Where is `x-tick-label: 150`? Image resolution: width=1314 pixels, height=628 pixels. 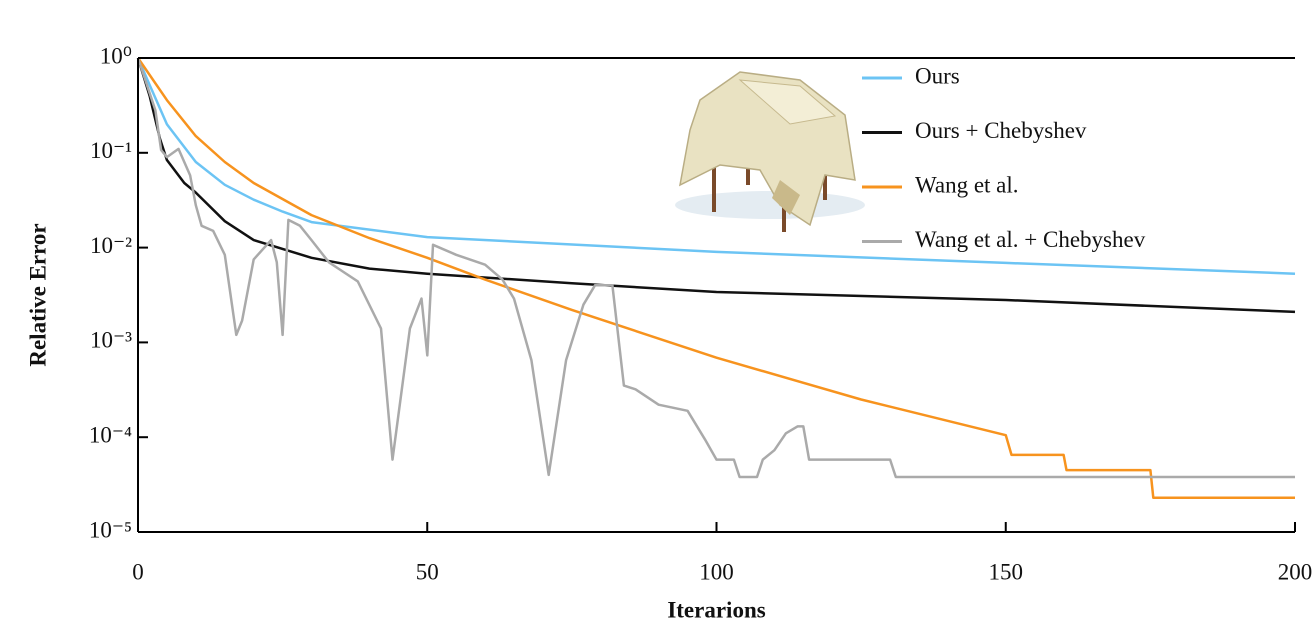 x-tick-label: 150 is located at coordinates (1006, 571).